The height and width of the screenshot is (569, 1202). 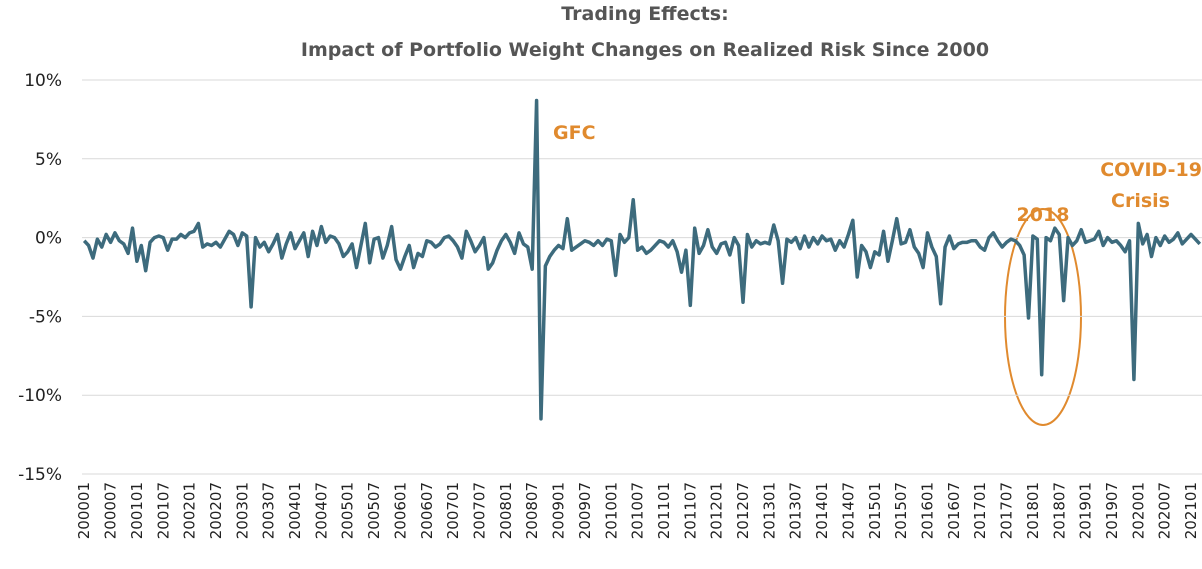 What do you see at coordinates (1151, 170) in the screenshot?
I see `annotation: COVID-19` at bounding box center [1151, 170].